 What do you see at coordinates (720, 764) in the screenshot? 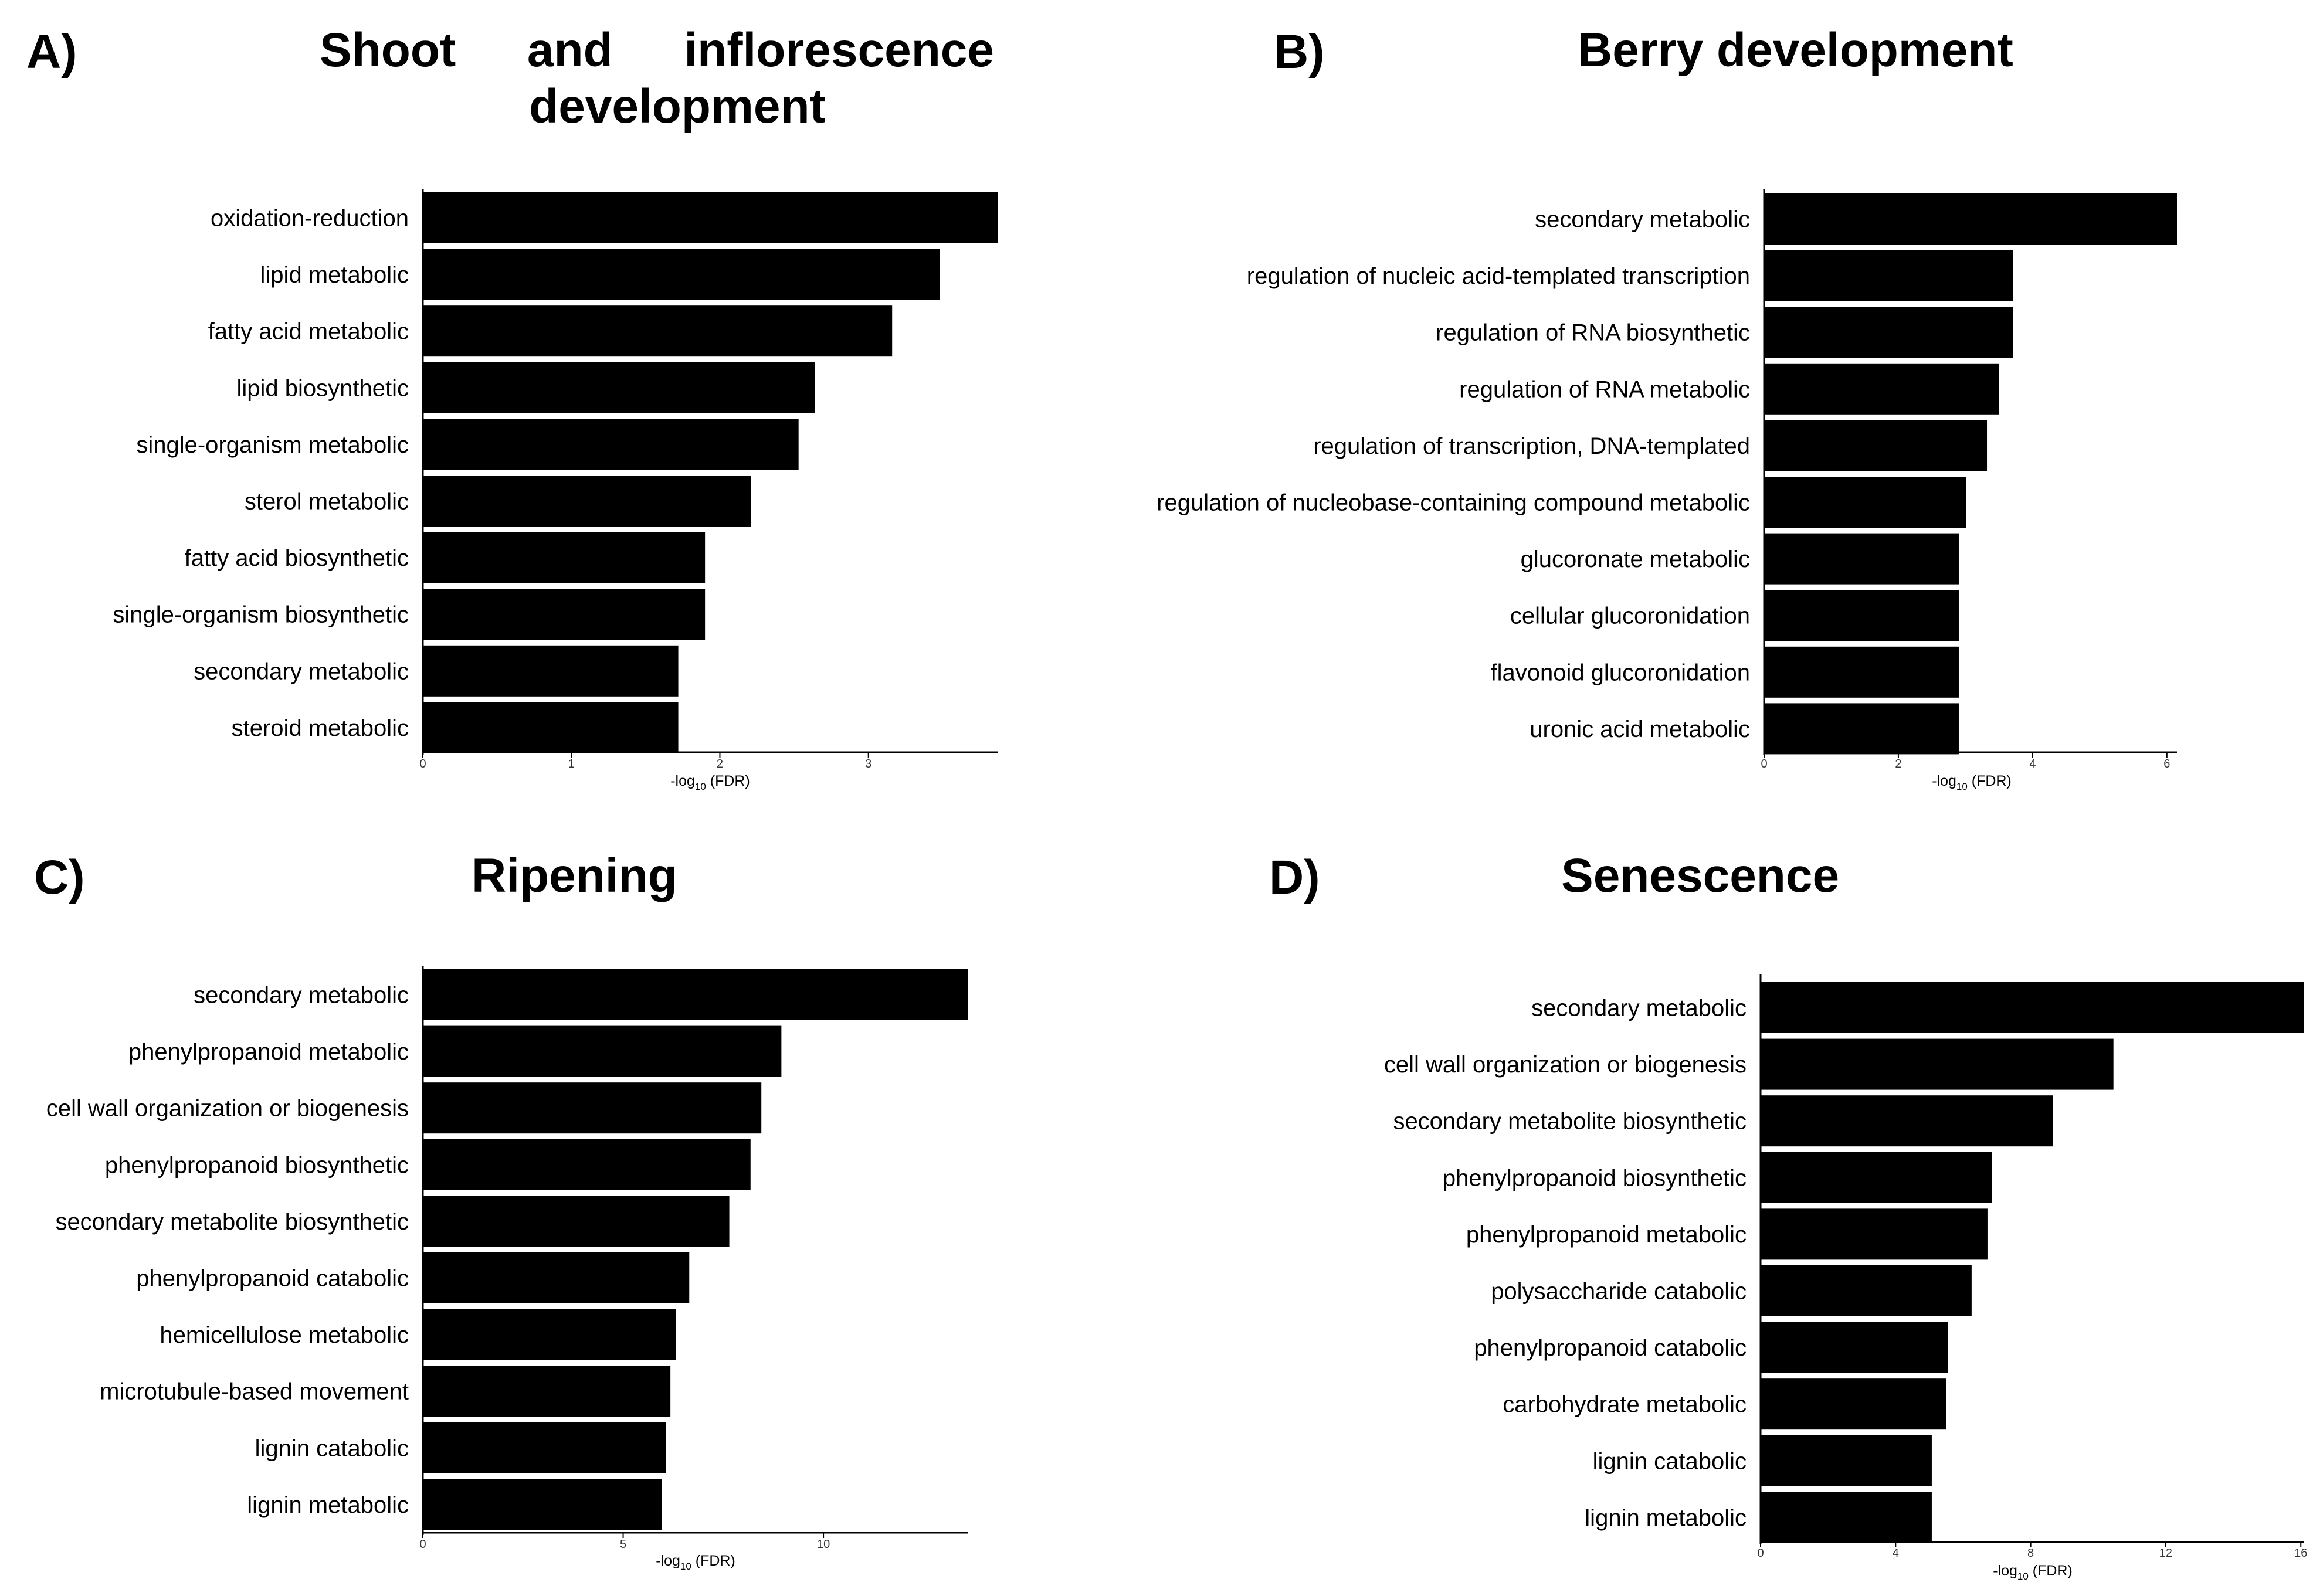
I see `panel-a-x-tick-label-3: 2` at bounding box center [720, 764].